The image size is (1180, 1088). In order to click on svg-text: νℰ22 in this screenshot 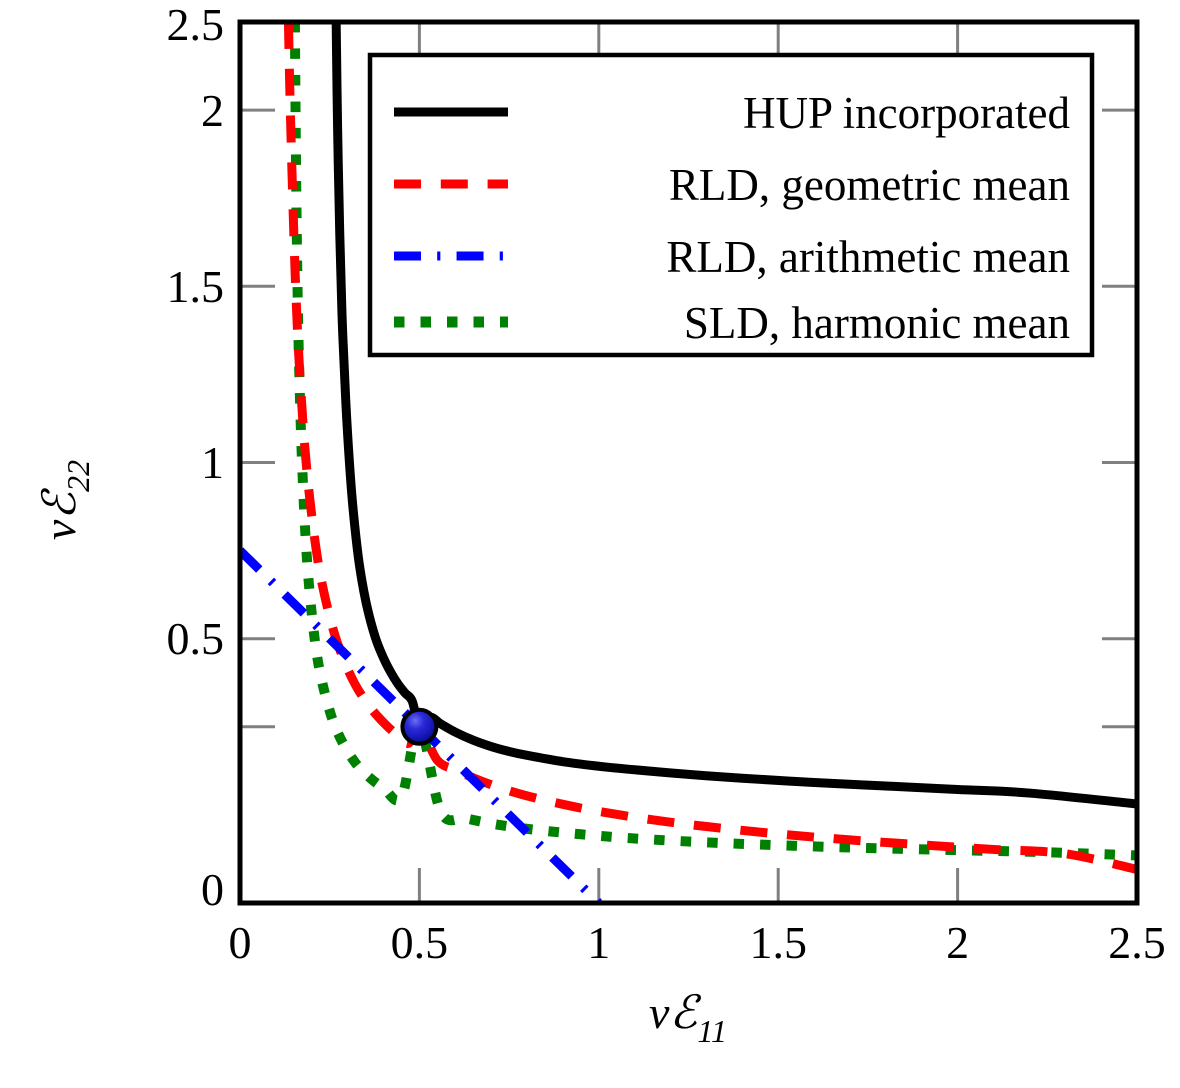, I will do `click(65, 500)`.